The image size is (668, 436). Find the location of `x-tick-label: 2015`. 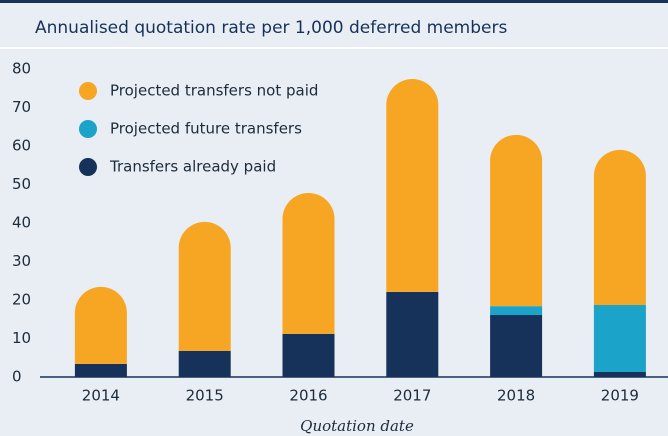

x-tick-label: 2015 is located at coordinates (205, 396).